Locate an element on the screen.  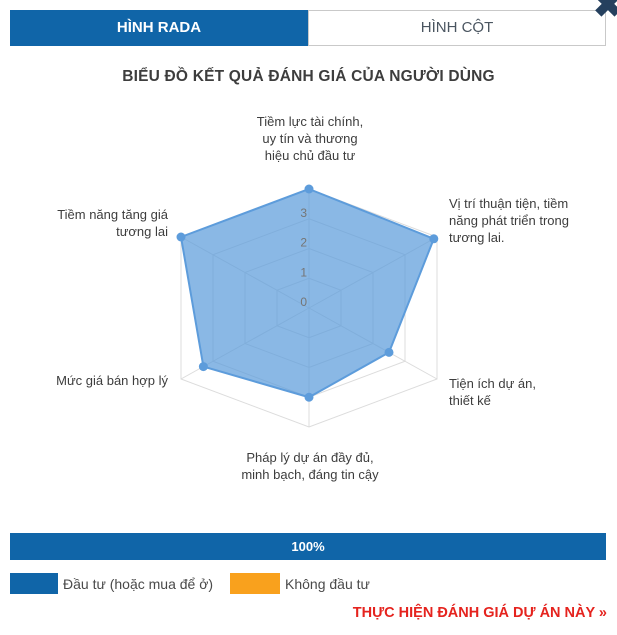
legend-swatch-invest is located at coordinates (34, 583).